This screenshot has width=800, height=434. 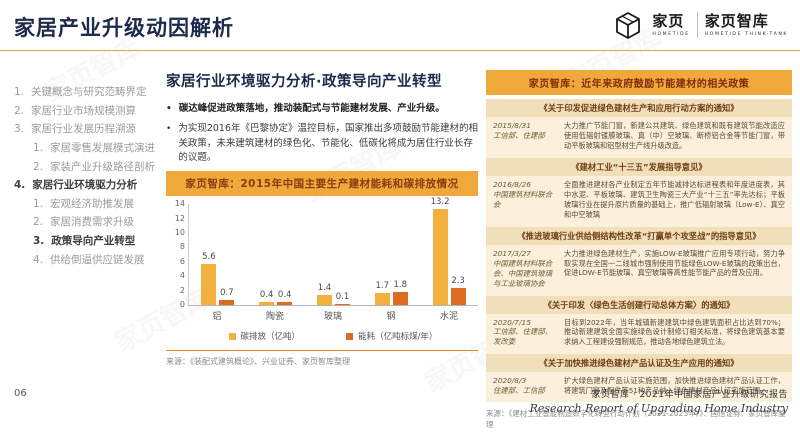 I want to click on logo-thinktank-en: HOMETIDE THINK-TANK, so click(x=746, y=34).